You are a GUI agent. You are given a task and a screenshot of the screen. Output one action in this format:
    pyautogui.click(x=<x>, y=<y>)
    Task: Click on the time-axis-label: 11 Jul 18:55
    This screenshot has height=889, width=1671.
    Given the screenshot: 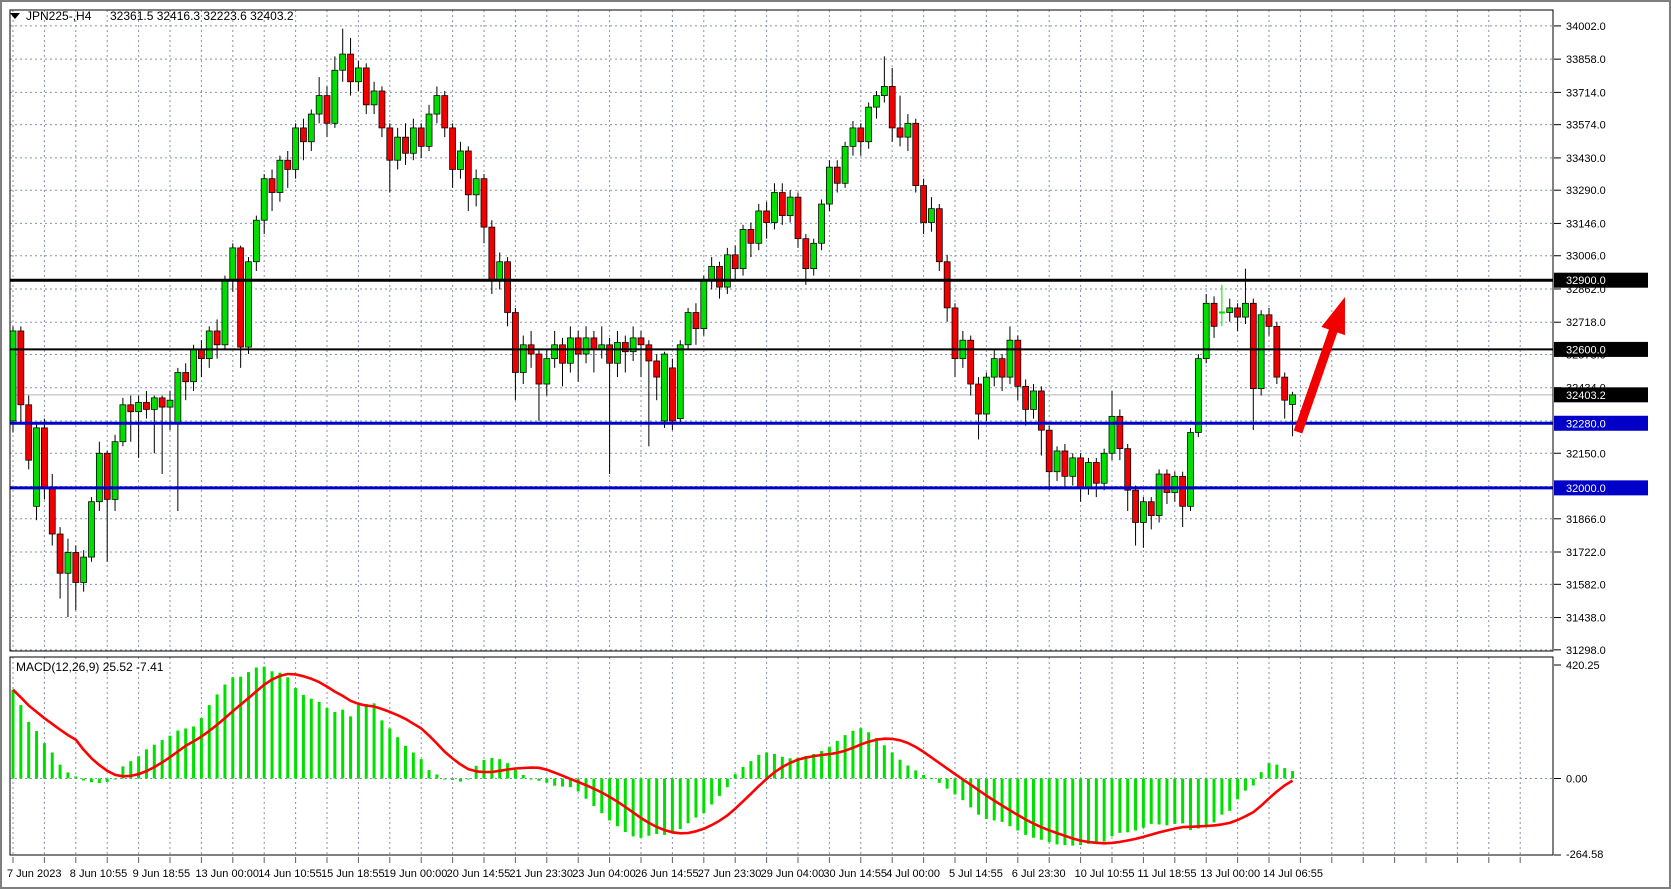 What is the action you would take?
    pyautogui.click(x=1166, y=874)
    